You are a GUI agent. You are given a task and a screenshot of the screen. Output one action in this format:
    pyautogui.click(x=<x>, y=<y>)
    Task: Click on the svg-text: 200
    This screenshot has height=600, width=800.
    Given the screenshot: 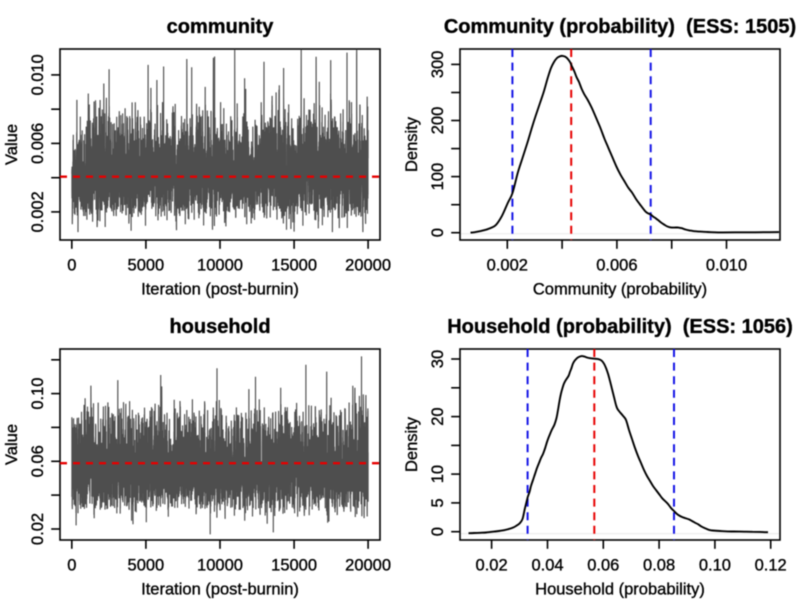 What is the action you would take?
    pyautogui.click(x=438, y=121)
    